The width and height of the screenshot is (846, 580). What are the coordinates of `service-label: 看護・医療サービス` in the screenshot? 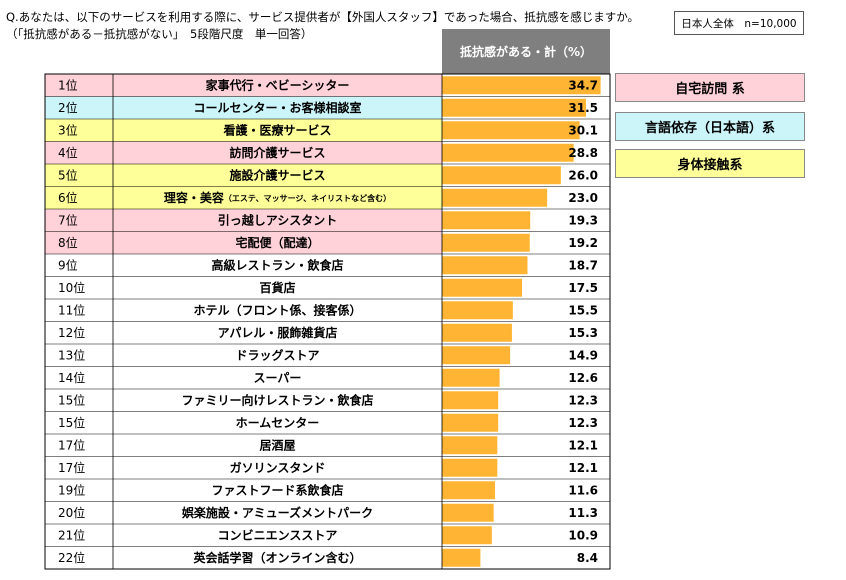 It's located at (277, 129).